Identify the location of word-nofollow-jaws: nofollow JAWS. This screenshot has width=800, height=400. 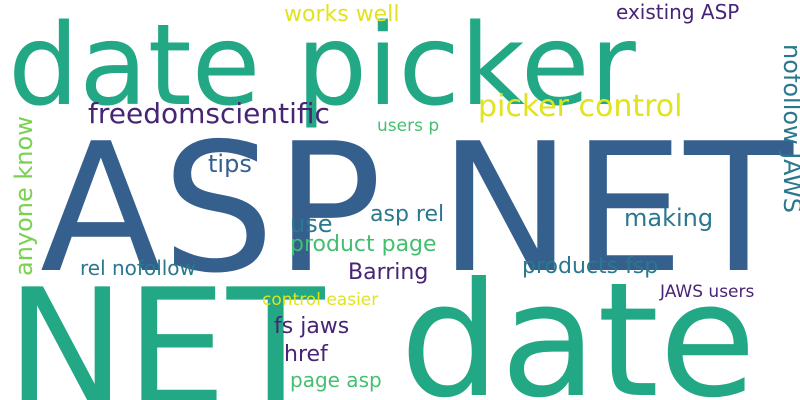
(789, 129).